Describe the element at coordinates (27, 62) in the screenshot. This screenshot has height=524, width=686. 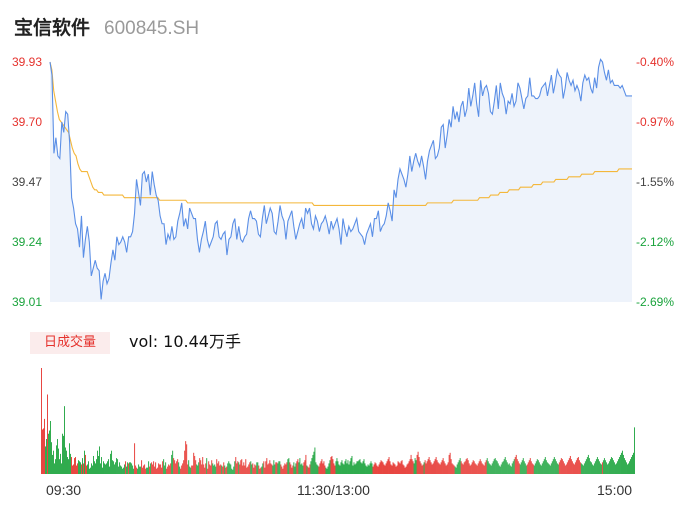
I see `price-tick-label: 39.93` at that location.